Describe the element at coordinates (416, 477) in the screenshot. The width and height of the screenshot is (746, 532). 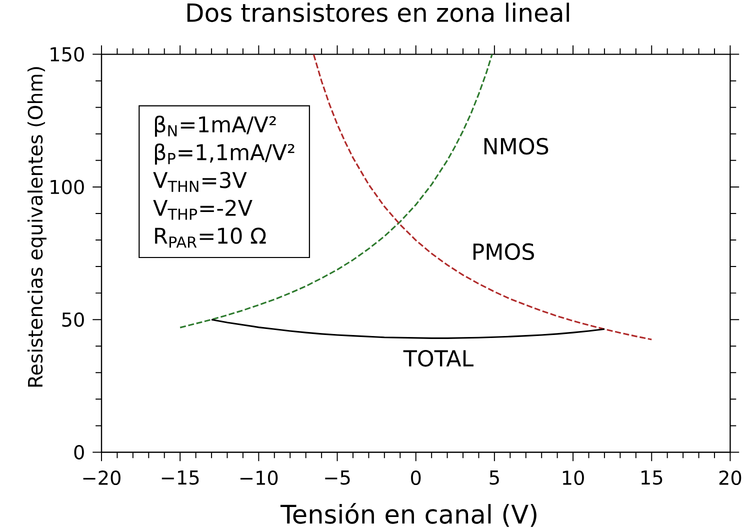
I see `x-tick-label: 0` at that location.